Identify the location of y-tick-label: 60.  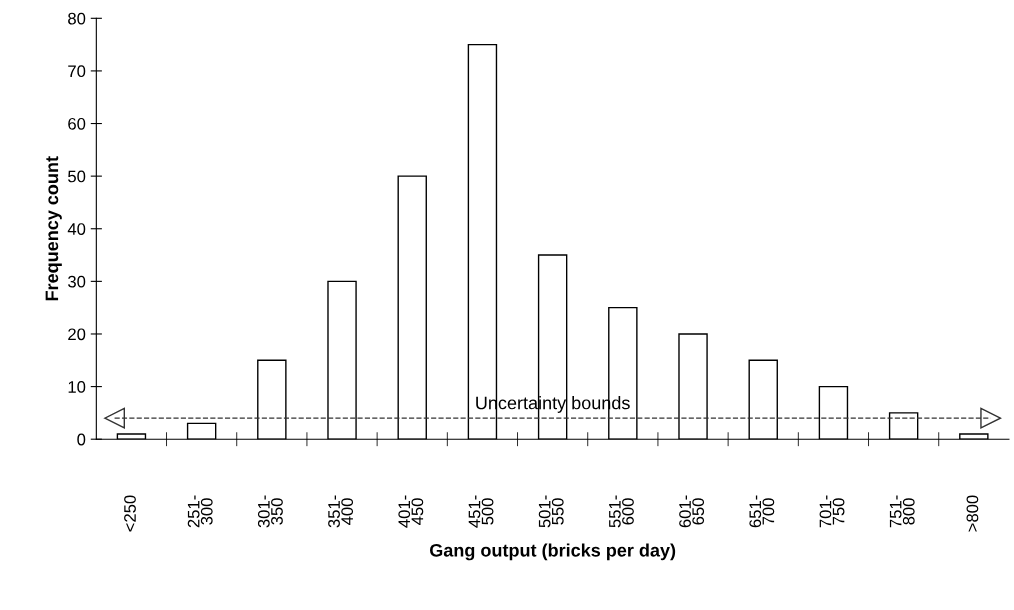
(77, 123).